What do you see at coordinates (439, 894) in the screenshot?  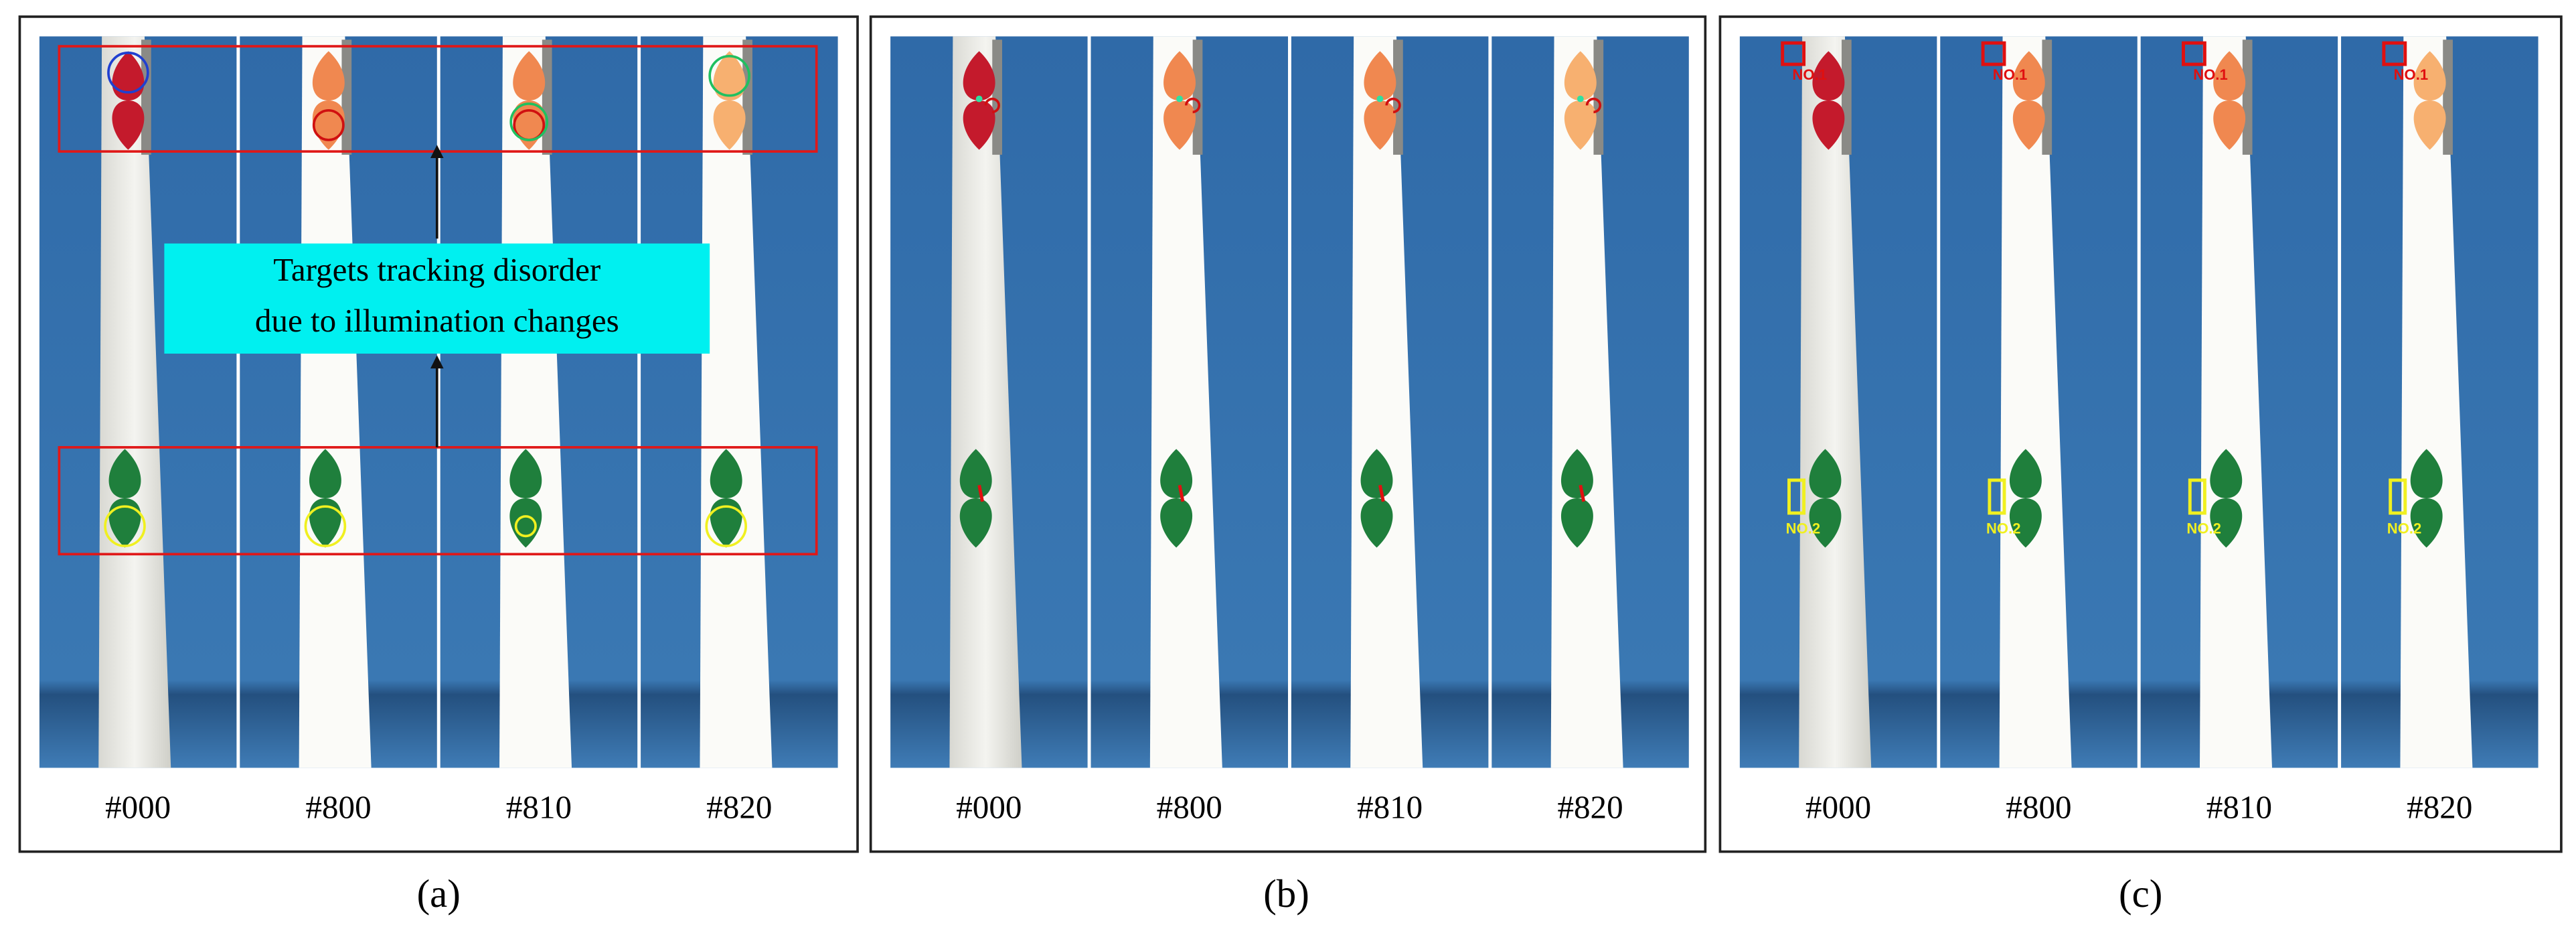 I see `panel-label: (a)` at bounding box center [439, 894].